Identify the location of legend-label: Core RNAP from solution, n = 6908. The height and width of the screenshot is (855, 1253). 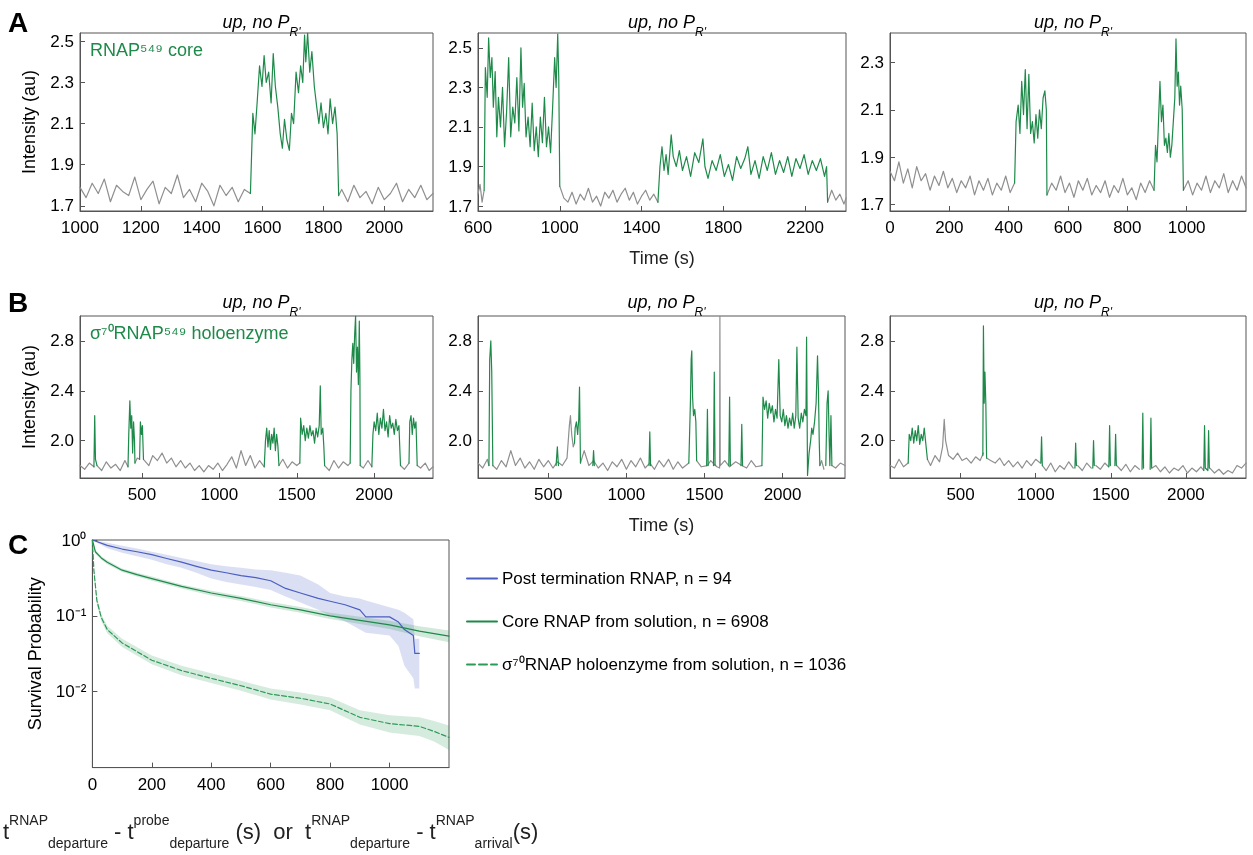
(635, 621).